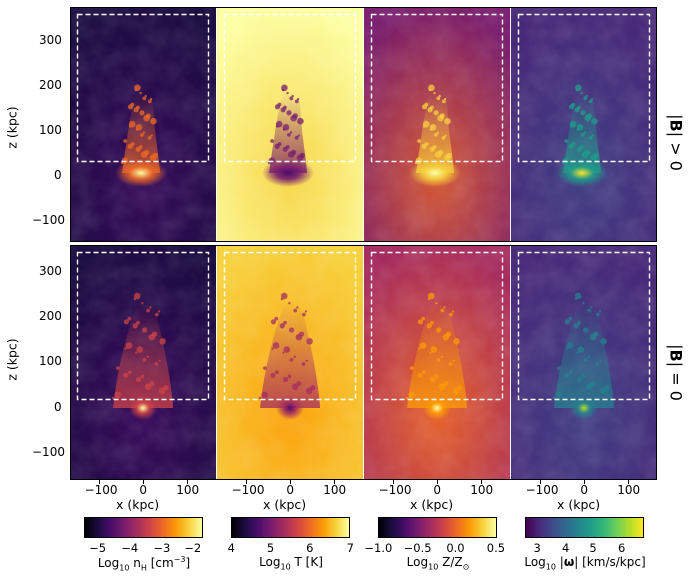  I want to click on colorbar-tick-label: −5, so click(98, 548).